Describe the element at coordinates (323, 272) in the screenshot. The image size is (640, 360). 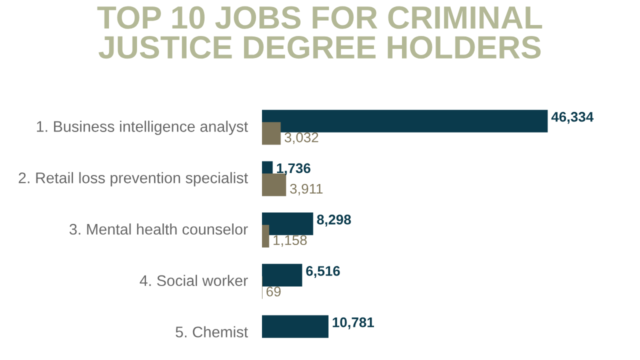
I see `data-label: 6,516` at that location.